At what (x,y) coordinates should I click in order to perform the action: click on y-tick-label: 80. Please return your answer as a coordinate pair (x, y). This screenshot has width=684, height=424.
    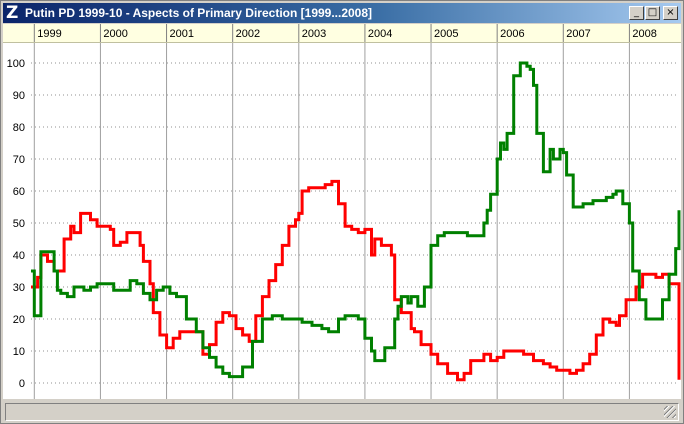
    Looking at the image, I should click on (19, 128).